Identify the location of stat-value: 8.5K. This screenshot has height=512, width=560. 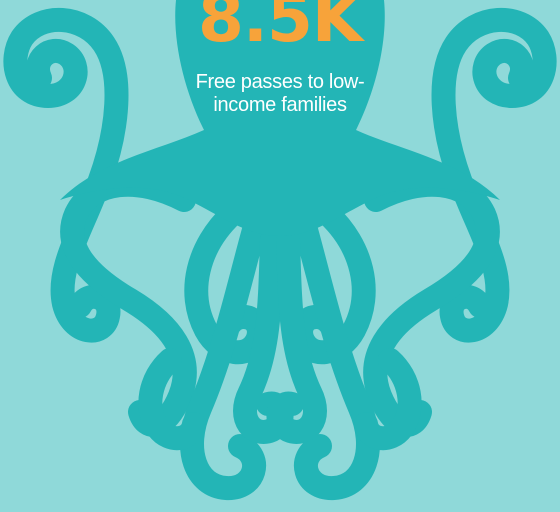
(280, 28).